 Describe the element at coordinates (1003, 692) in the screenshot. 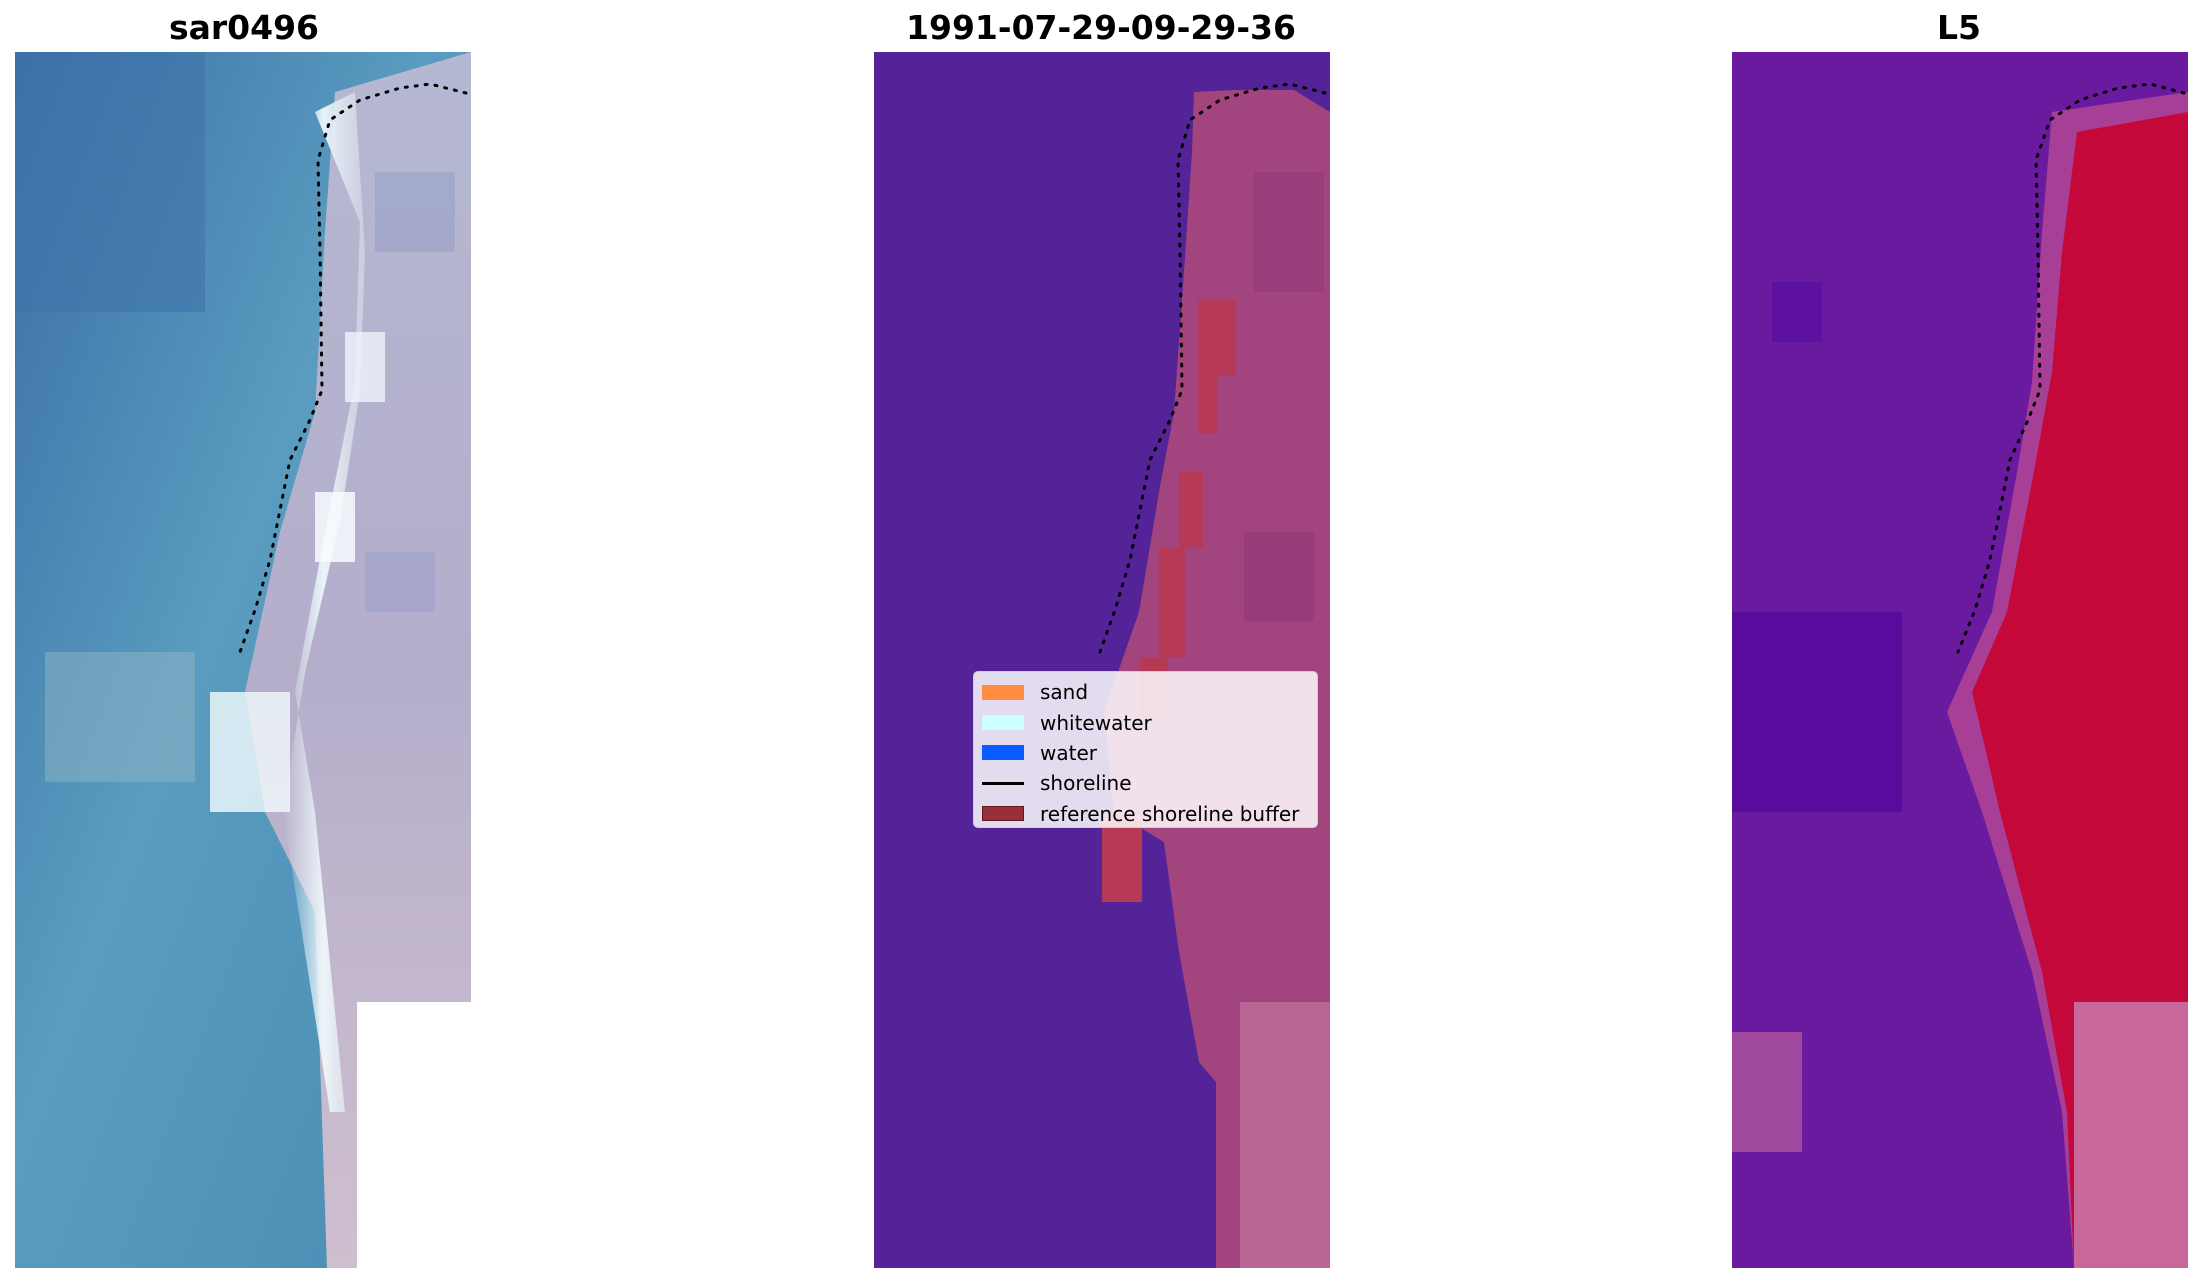

I see `sand-swatch` at that location.